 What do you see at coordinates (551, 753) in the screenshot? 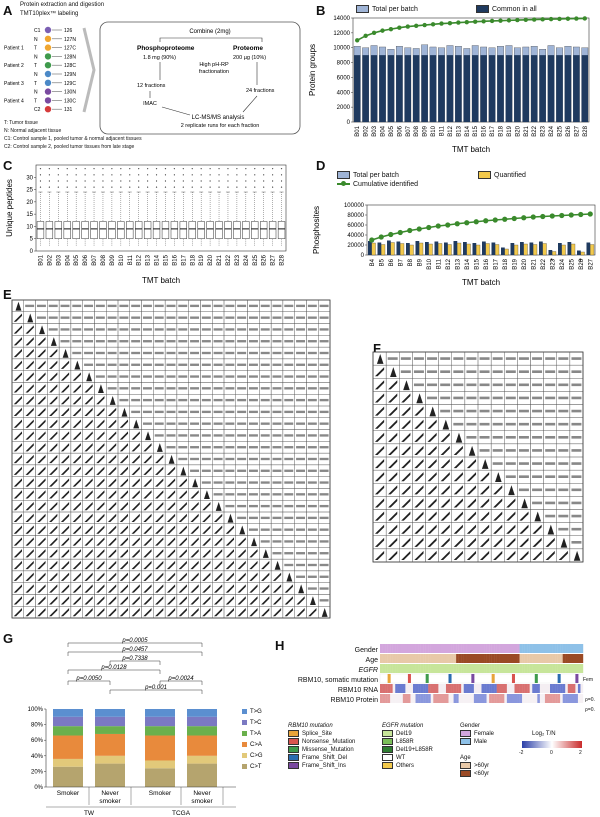
I see `scale-tick-0: 0` at bounding box center [551, 753].